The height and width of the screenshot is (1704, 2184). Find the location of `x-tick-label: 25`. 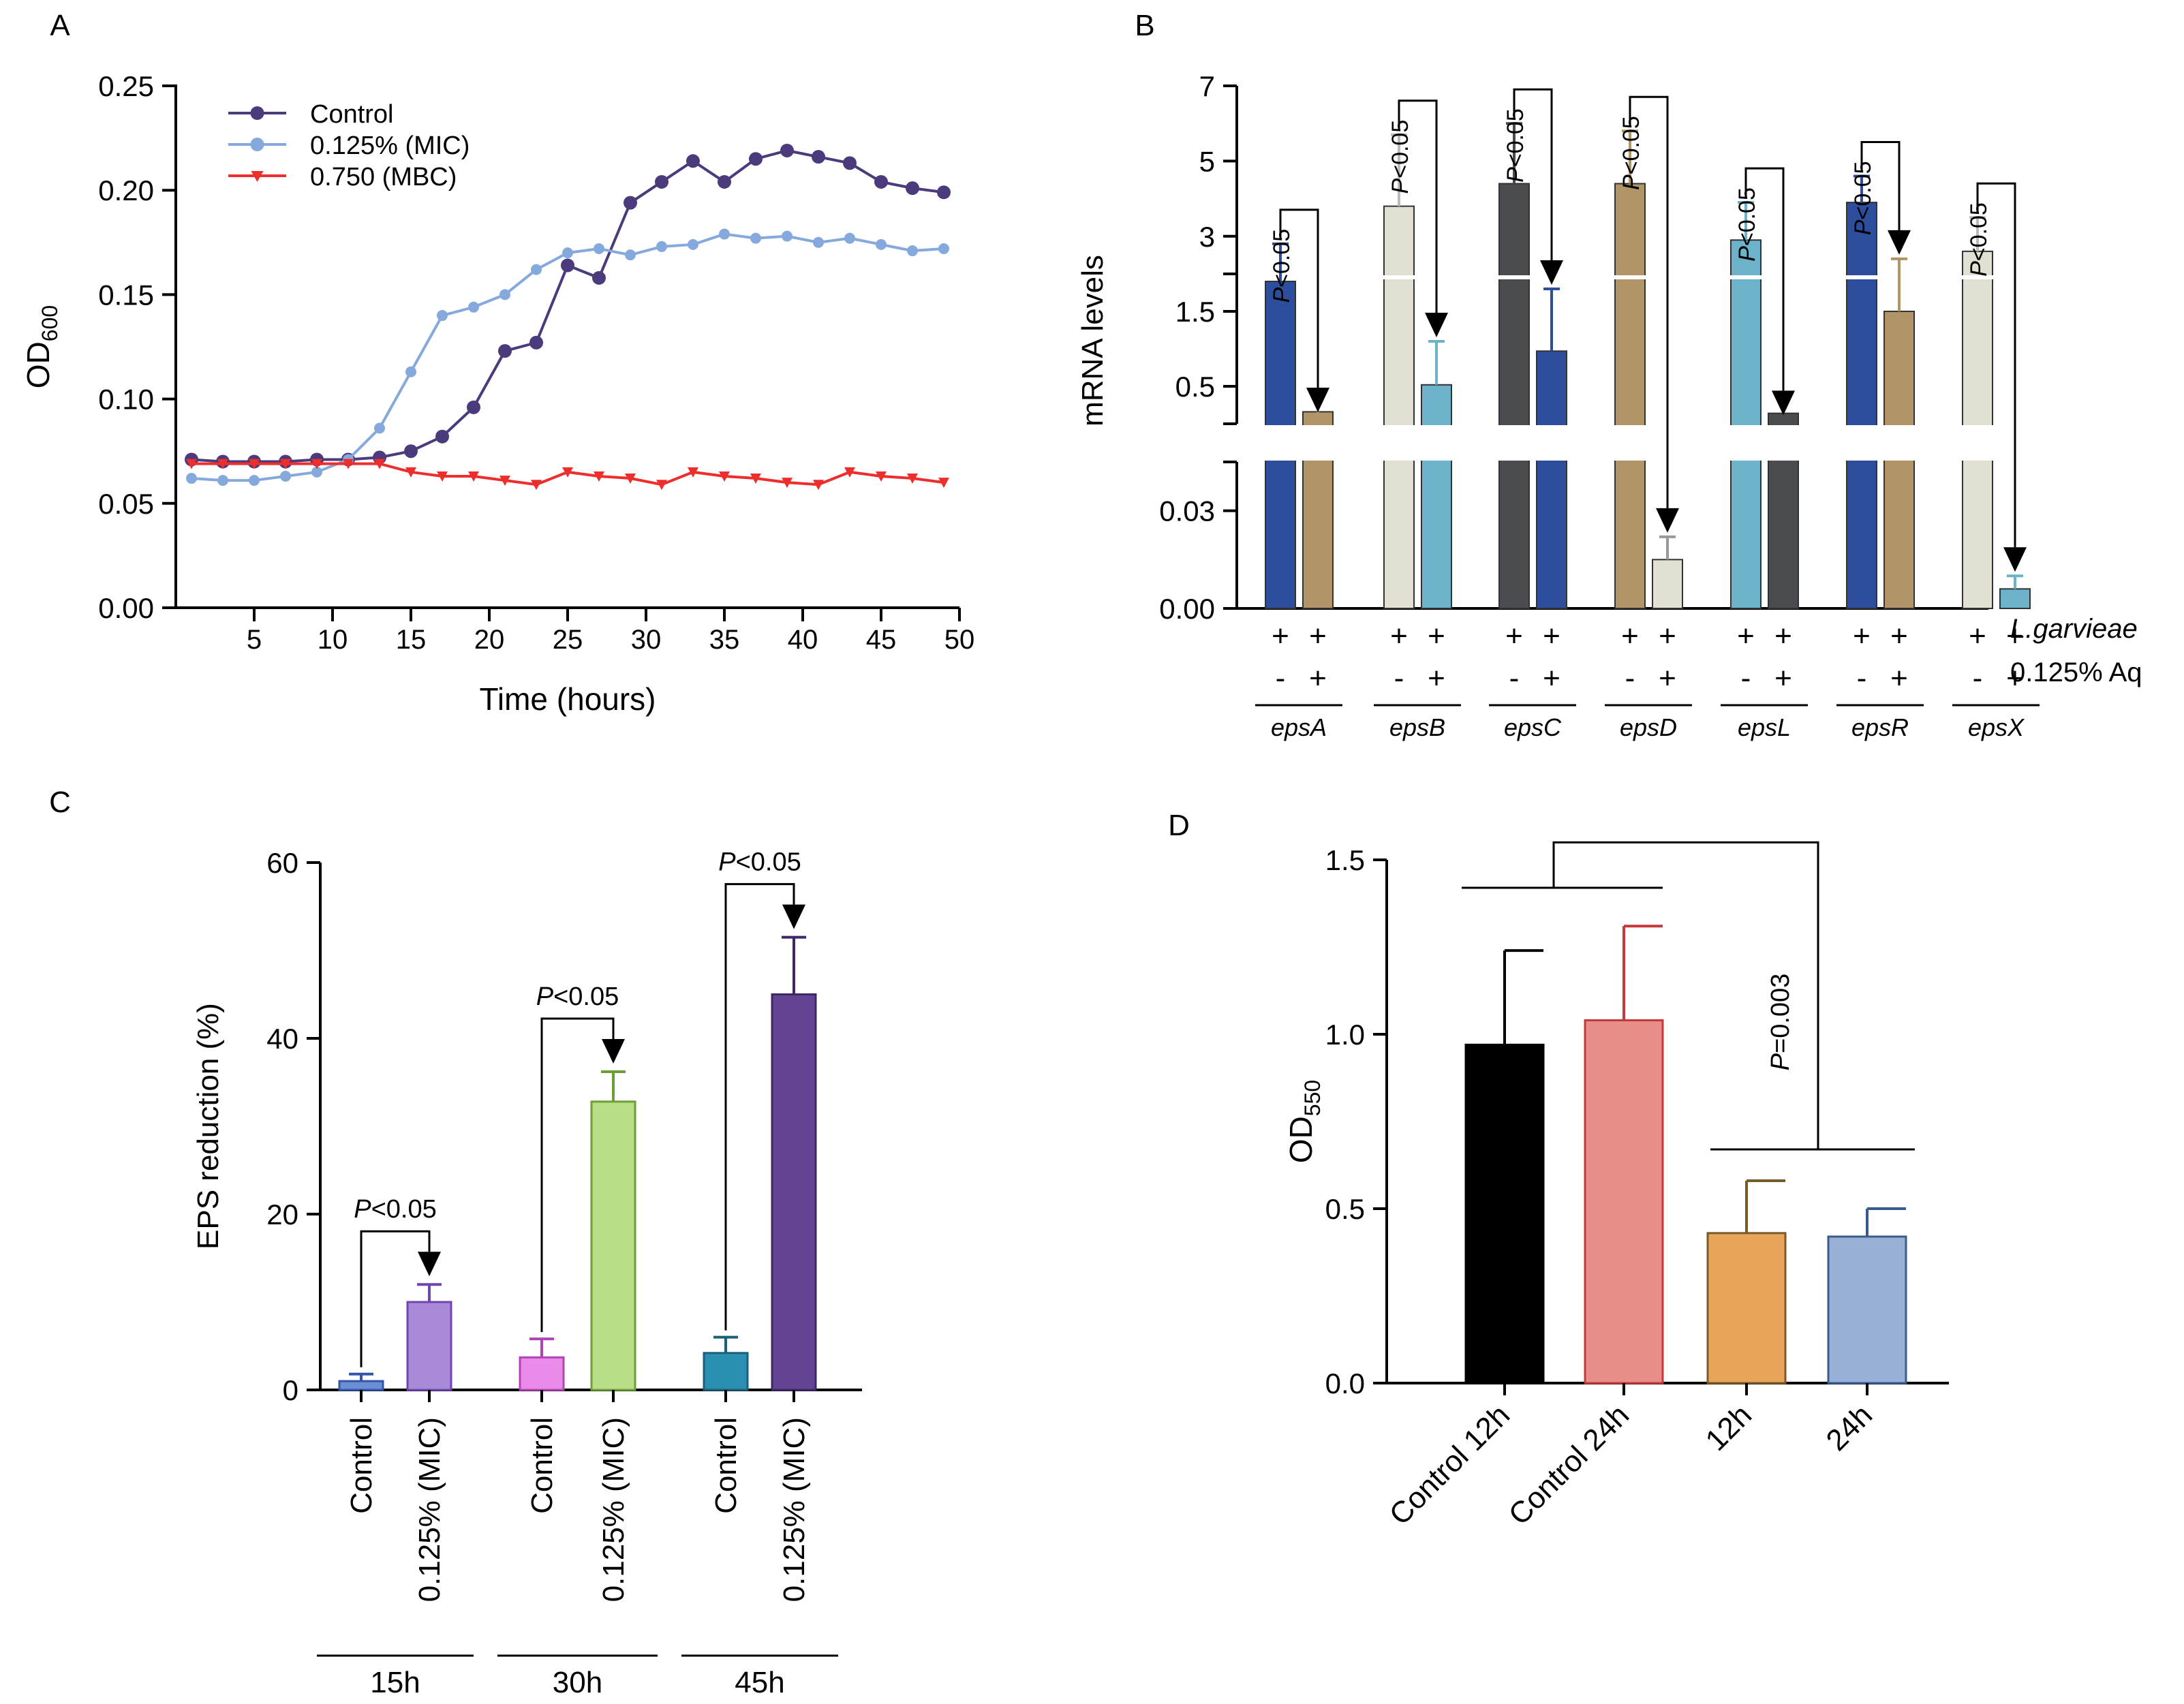

x-tick-label: 25 is located at coordinates (568, 640).